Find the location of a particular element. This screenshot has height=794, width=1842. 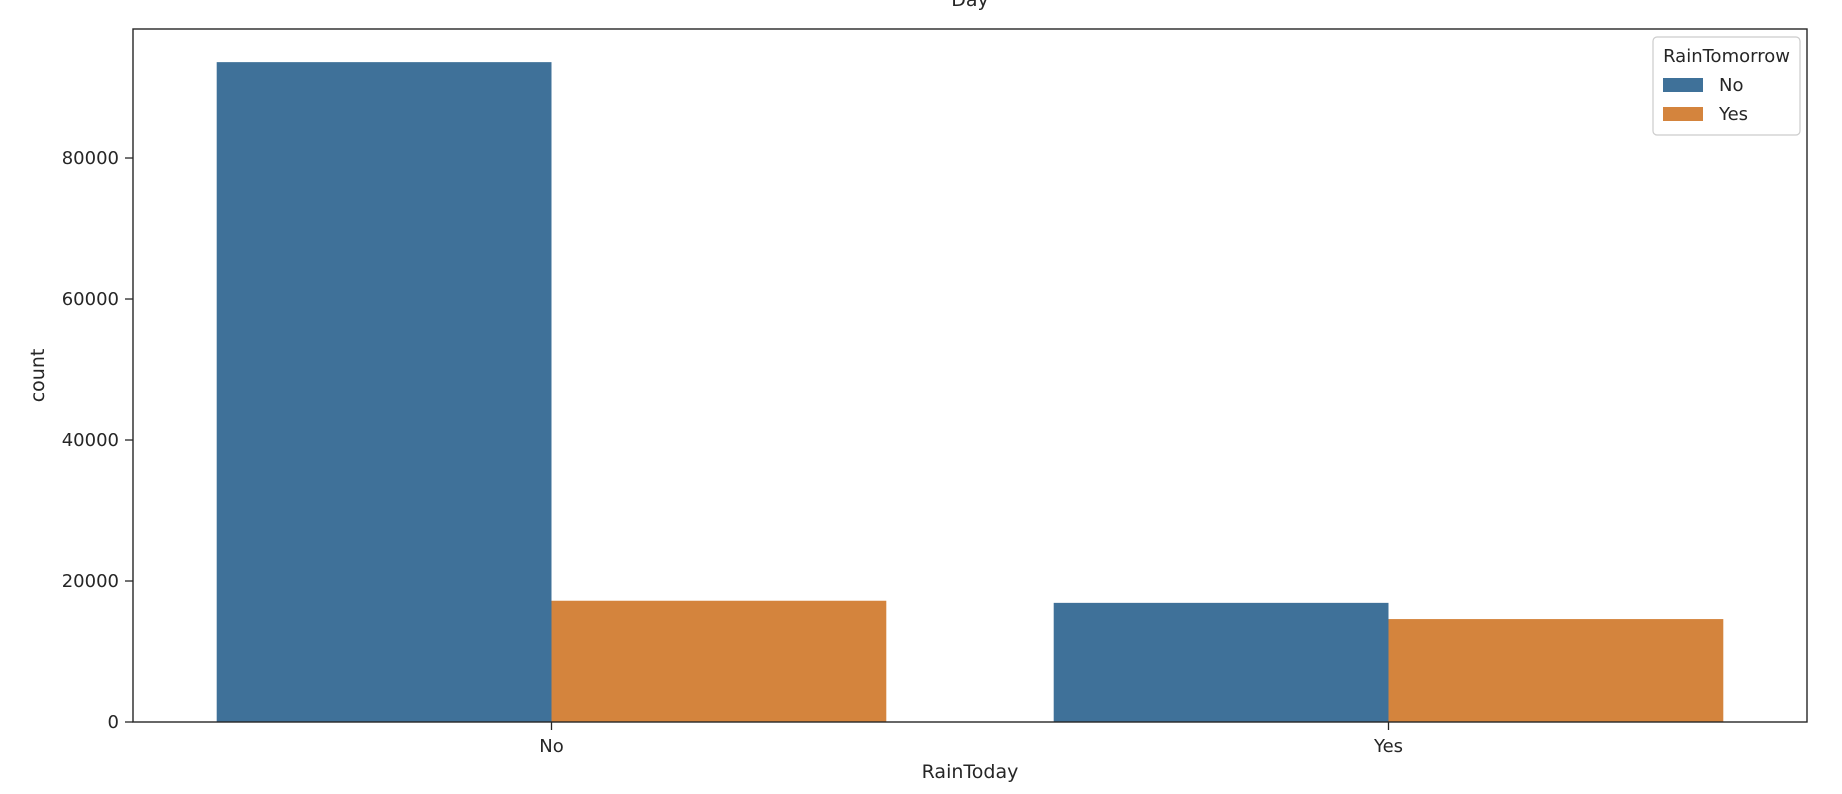

chart-title: Day is located at coordinates (970, 5).